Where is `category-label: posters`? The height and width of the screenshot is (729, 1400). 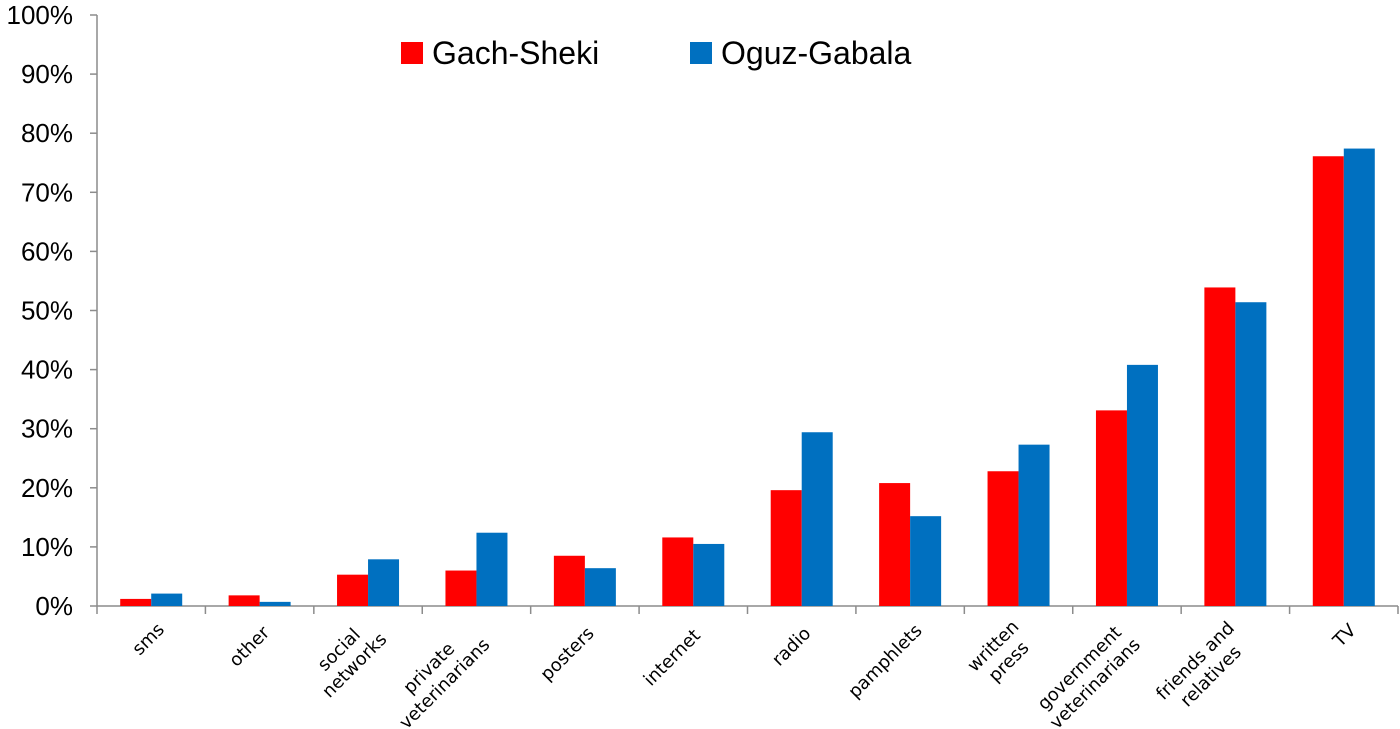 category-label: posters is located at coordinates (567, 654).